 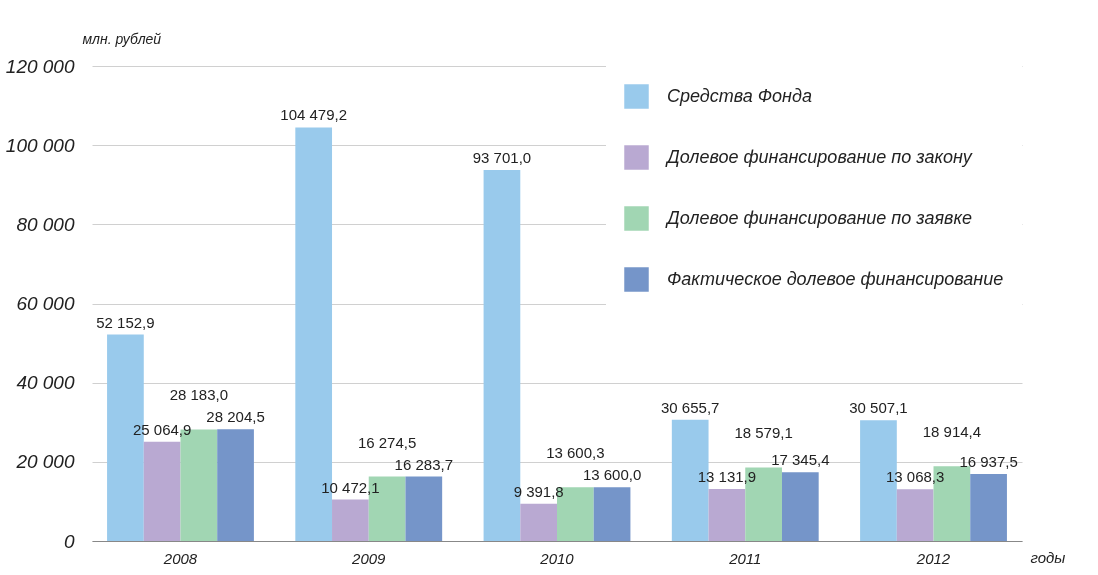 What do you see at coordinates (538, 491) in the screenshot?
I see `data-label: 9 391,8` at bounding box center [538, 491].